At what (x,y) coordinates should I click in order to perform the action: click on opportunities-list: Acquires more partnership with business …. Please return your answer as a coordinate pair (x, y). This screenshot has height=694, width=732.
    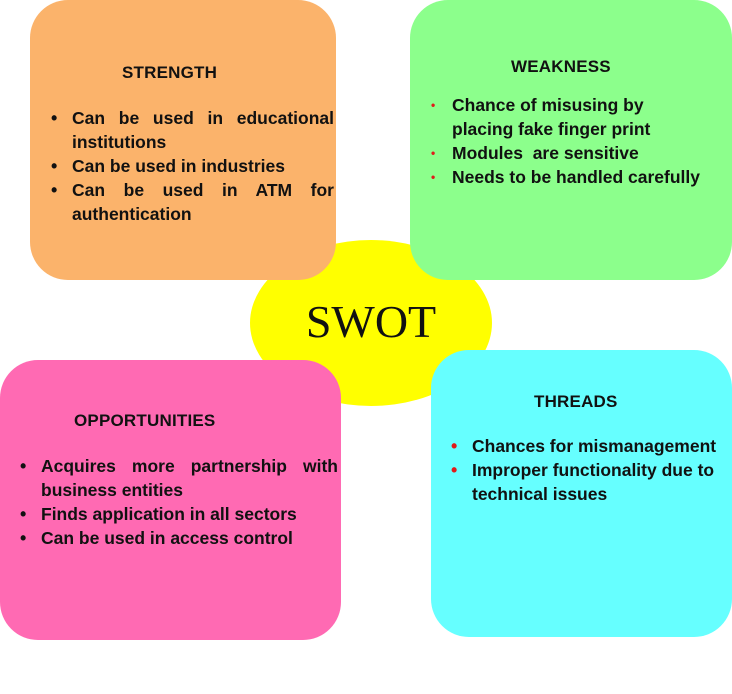
    Looking at the image, I should click on (179, 502).